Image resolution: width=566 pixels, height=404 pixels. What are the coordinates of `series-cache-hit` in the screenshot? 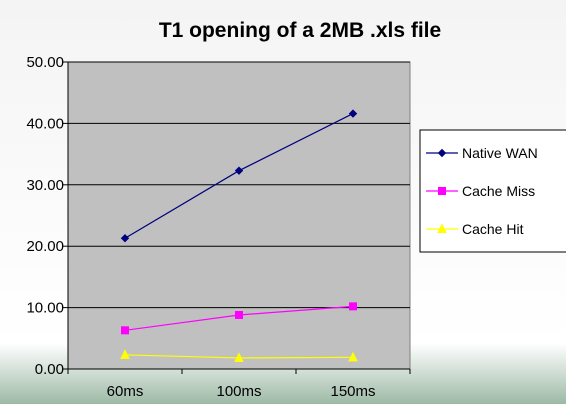 It's located at (239, 355).